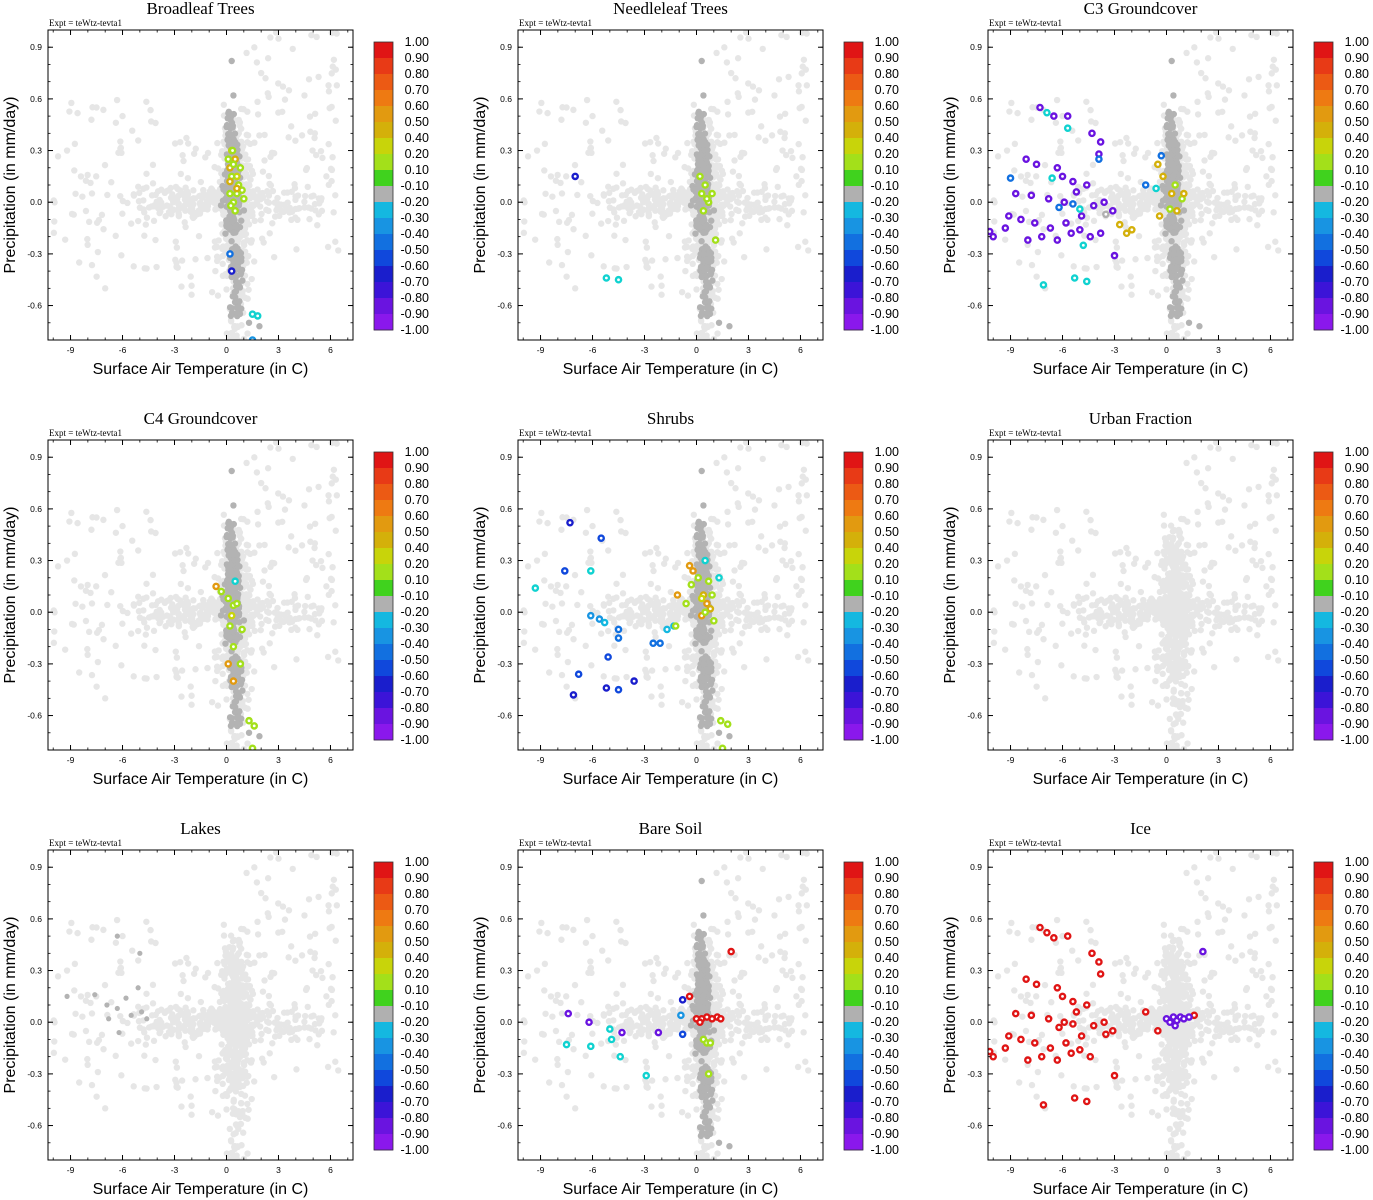  What do you see at coordinates (506, 99) in the screenshot?
I see `y-tick-label: 0.6` at bounding box center [506, 99].